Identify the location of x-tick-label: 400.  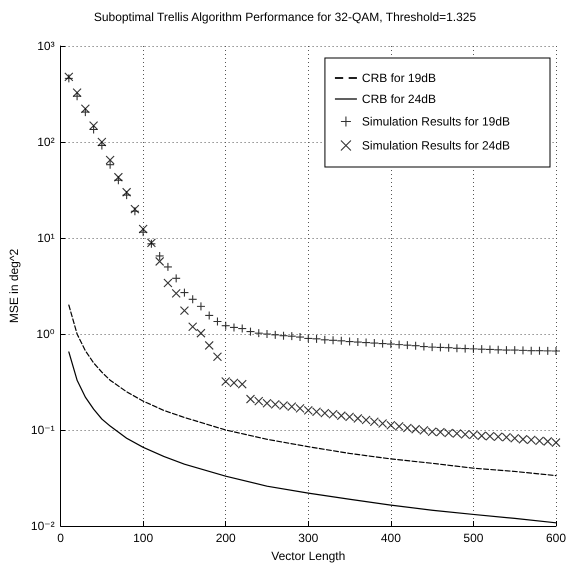
(391, 538).